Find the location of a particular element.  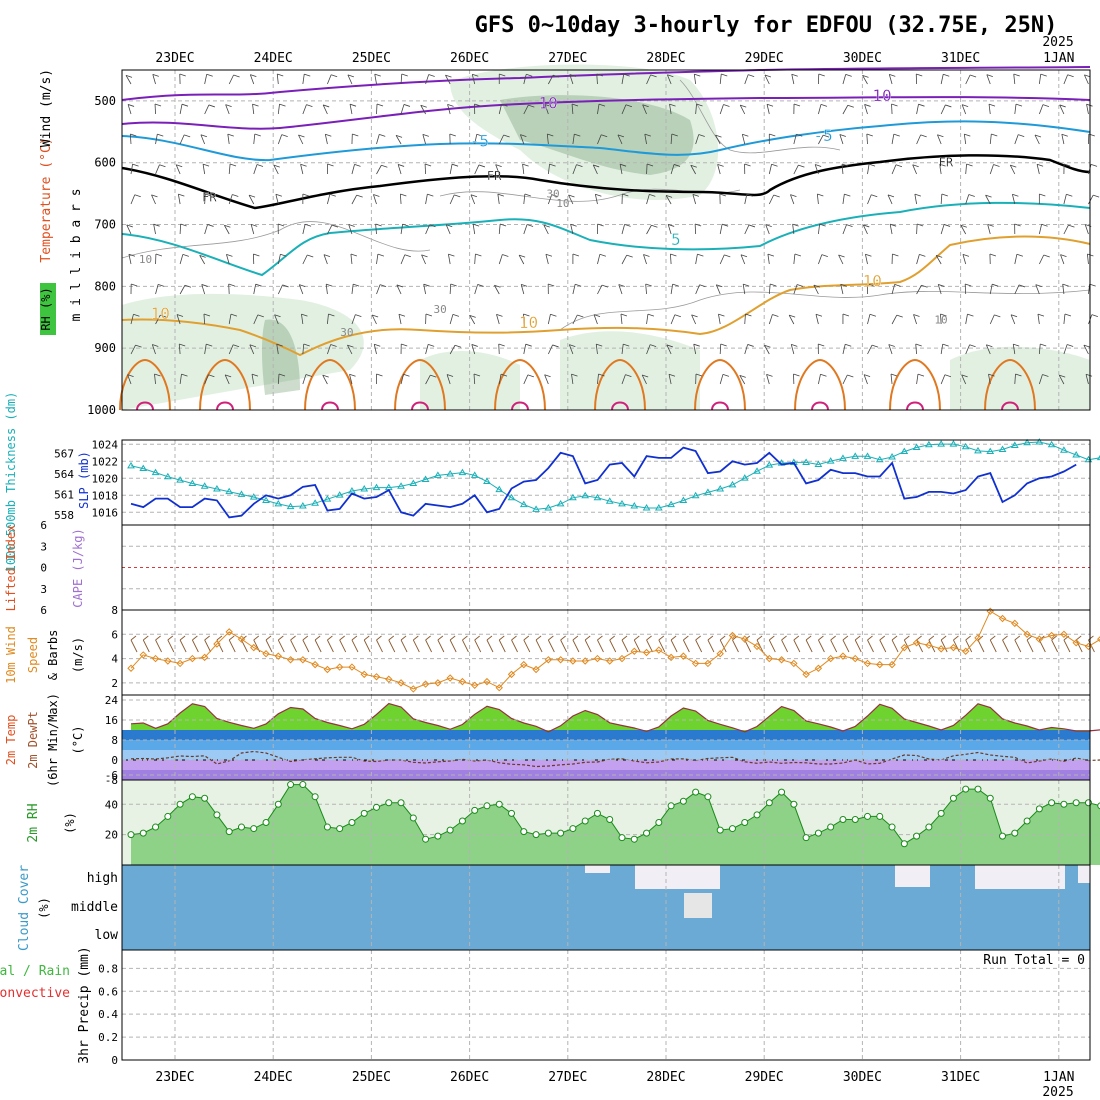

date-label-bottom: 1JAN is located at coordinates (1058, 1077).